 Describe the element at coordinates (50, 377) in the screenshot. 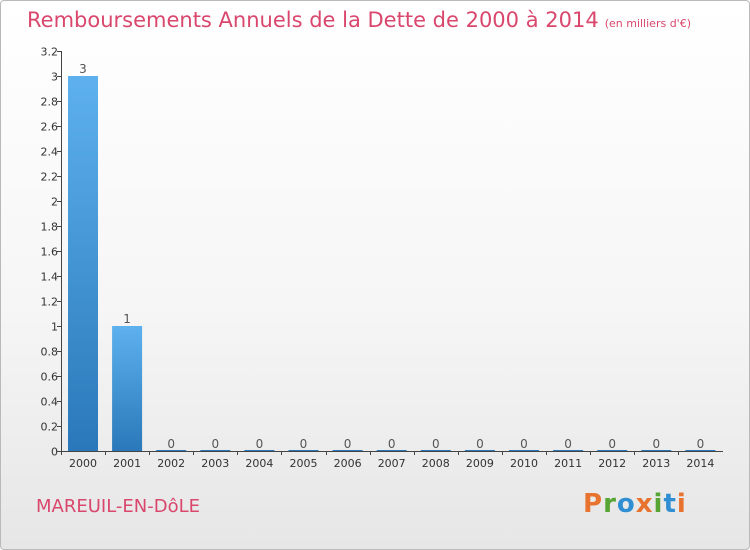

I see `y-tick-label: 0.6` at that location.